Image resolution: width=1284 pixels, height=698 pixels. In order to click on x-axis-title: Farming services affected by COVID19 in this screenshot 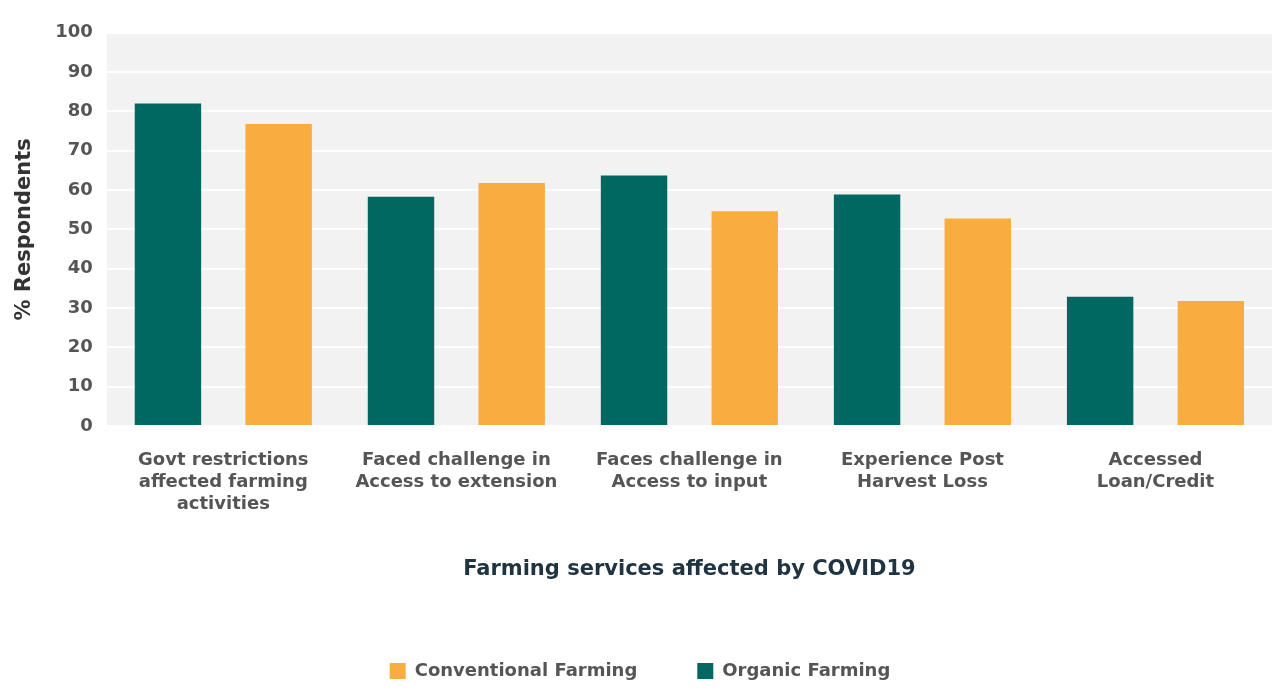, I will do `click(689, 567)`.